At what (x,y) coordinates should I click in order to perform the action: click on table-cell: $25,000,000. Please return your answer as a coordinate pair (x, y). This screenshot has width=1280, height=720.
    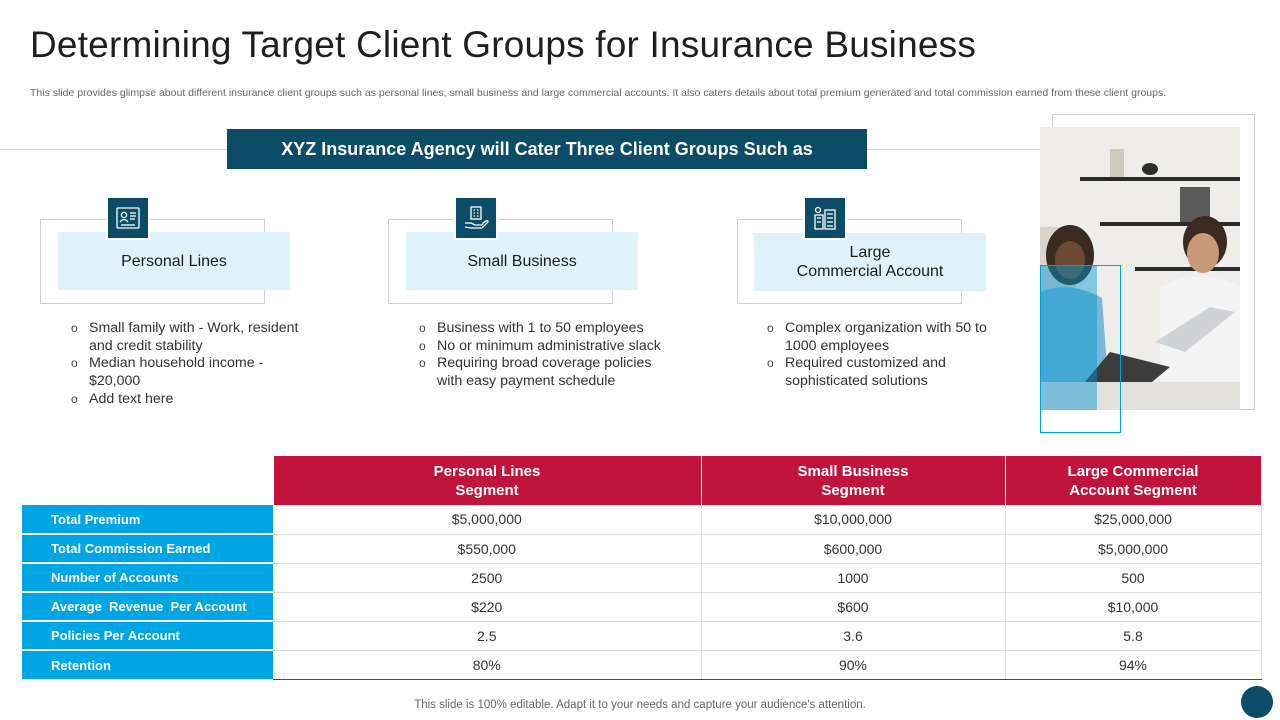
    Looking at the image, I should click on (1133, 520).